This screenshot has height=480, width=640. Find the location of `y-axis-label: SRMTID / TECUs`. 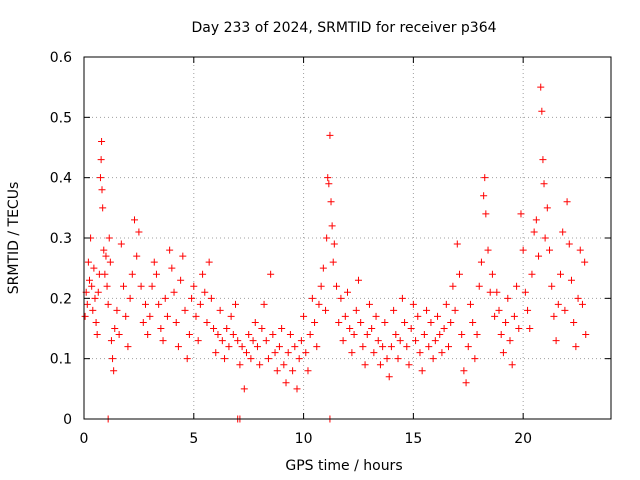

y-axis-label: SRMTID / TECUs is located at coordinates (14, 238).